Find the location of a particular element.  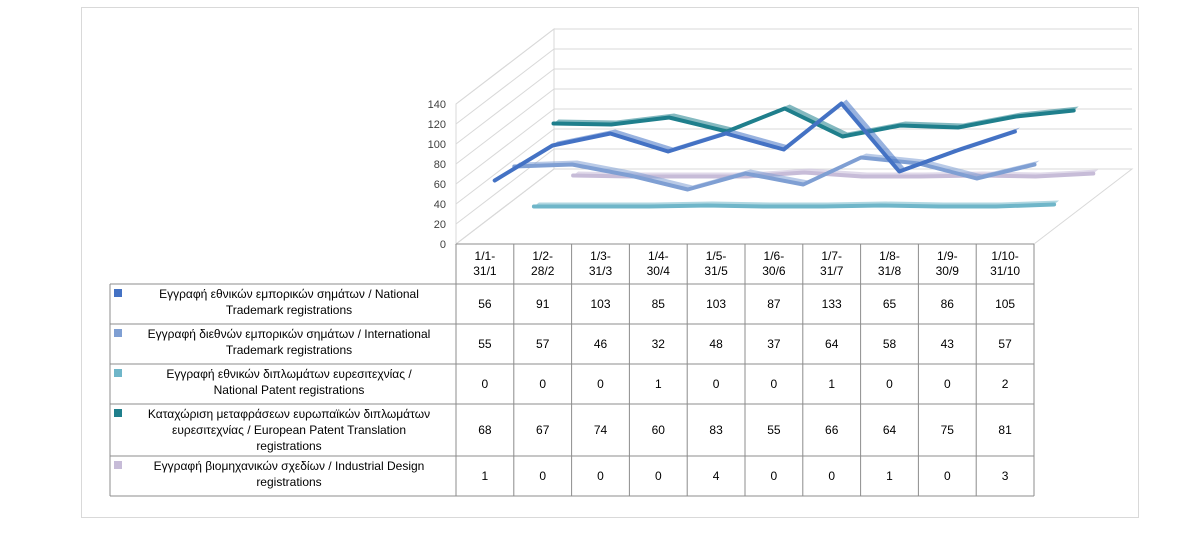

data-cell: 75 is located at coordinates (948, 430).